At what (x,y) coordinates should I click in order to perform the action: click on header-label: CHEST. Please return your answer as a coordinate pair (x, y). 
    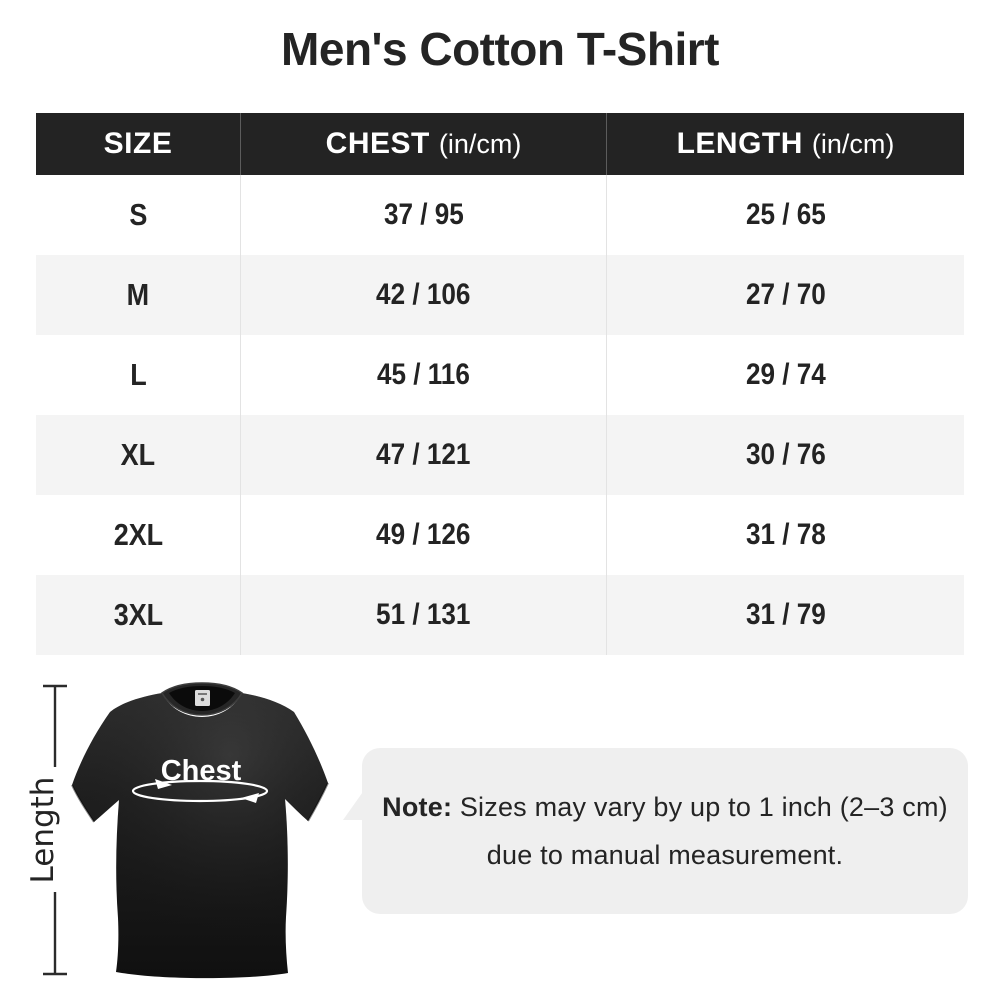
    Looking at the image, I should click on (377, 143).